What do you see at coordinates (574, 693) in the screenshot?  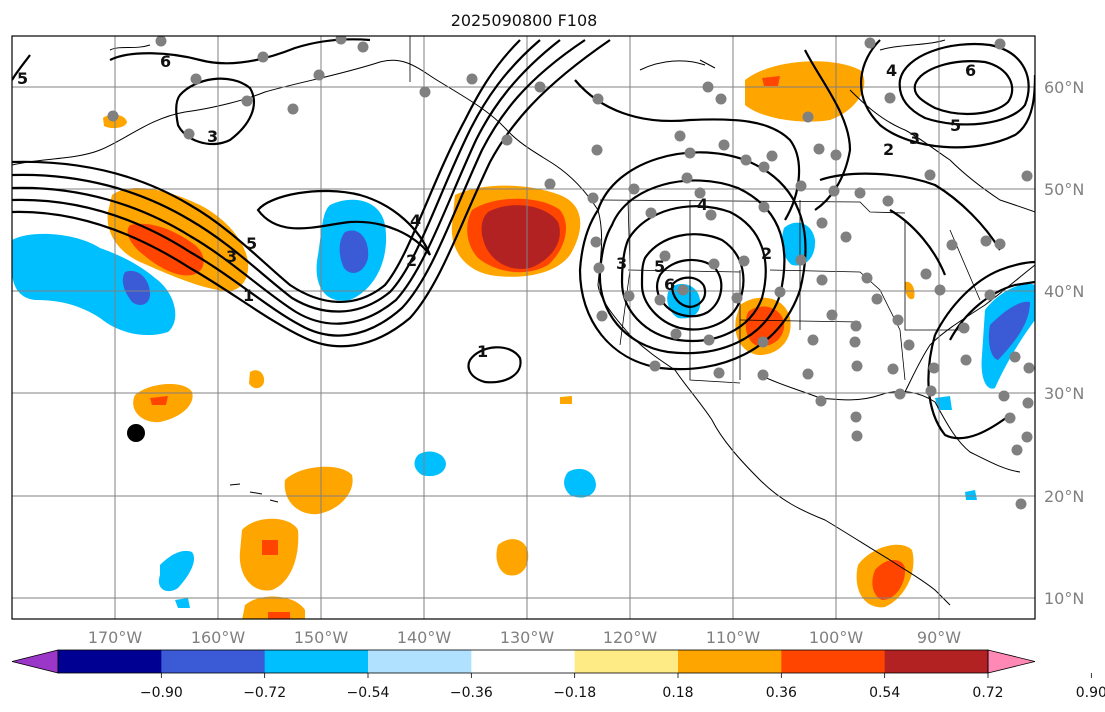 I see `colorbar-tick-label: −0.18` at bounding box center [574, 693].